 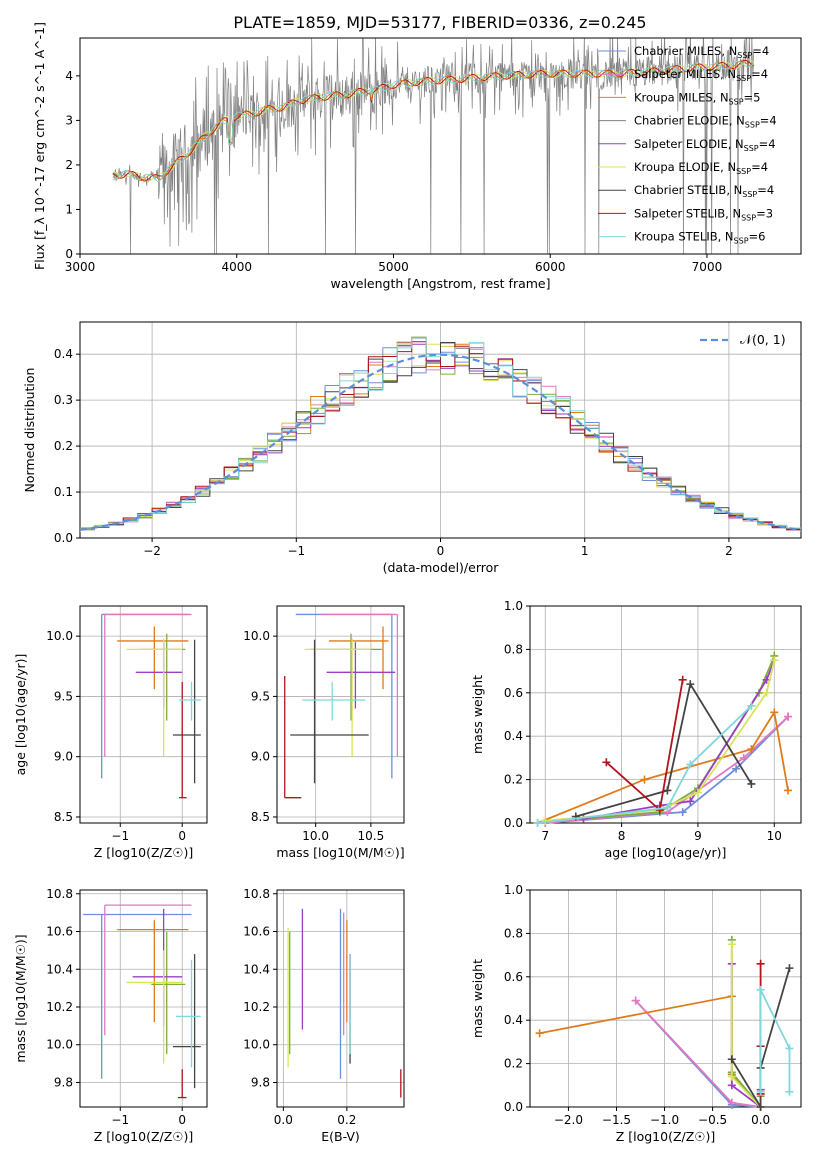 I want to click on y-tick-label: 10.8, so click(x=256, y=894).